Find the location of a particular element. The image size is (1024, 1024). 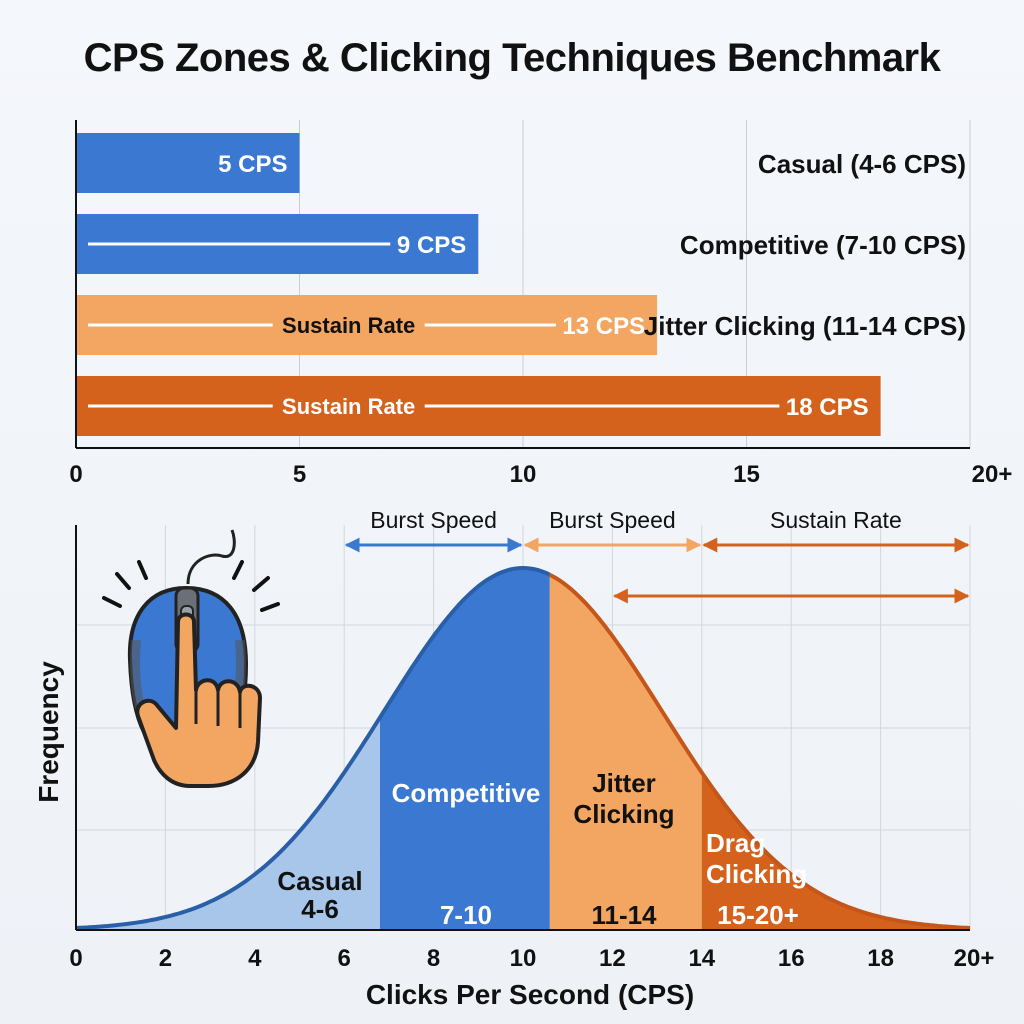

bar-value-label: 5 CPS is located at coordinates (252, 164).